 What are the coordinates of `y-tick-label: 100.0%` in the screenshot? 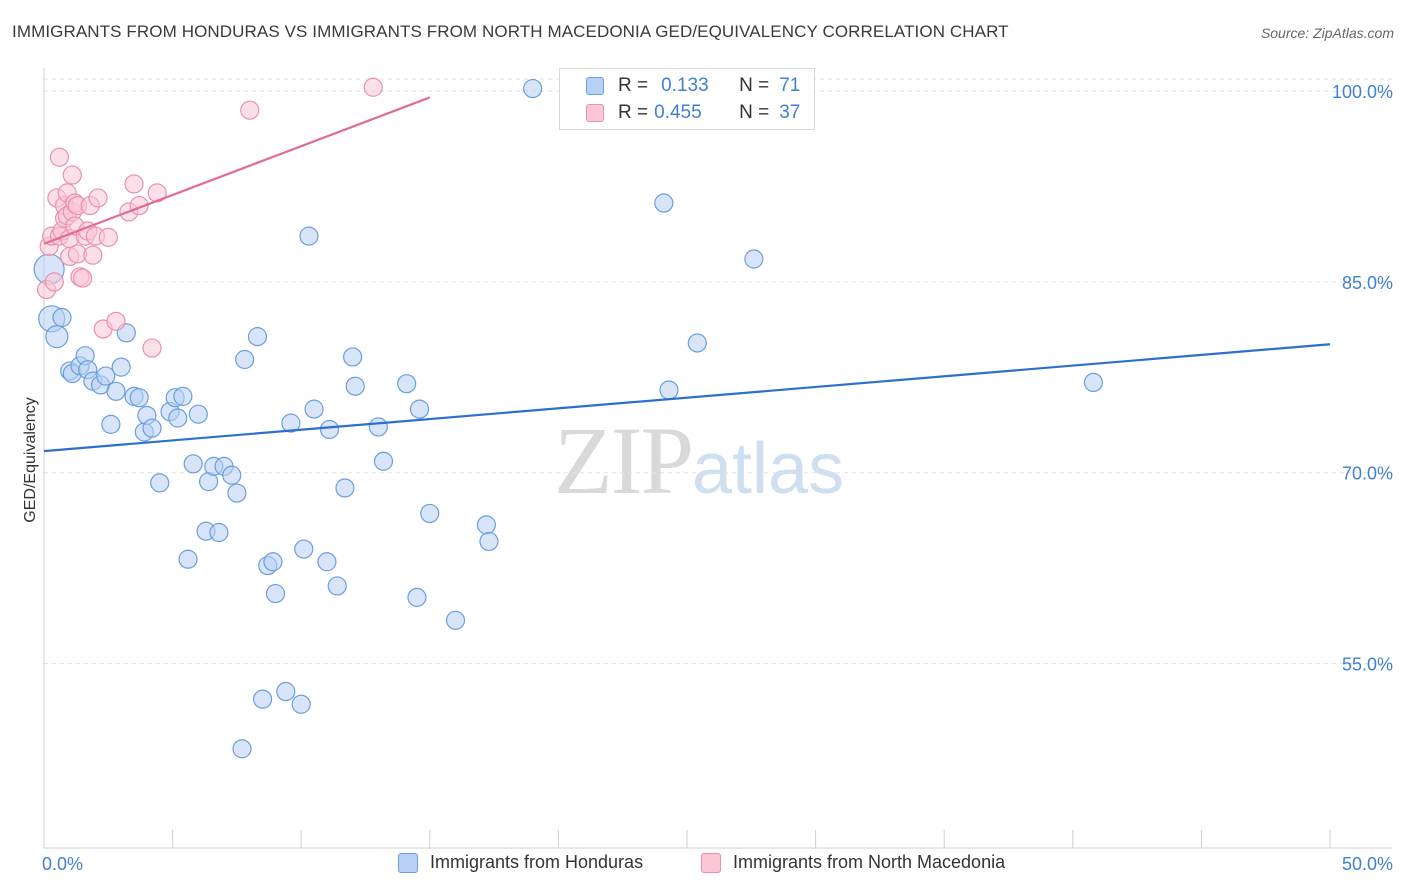 It's located at (1362, 92).